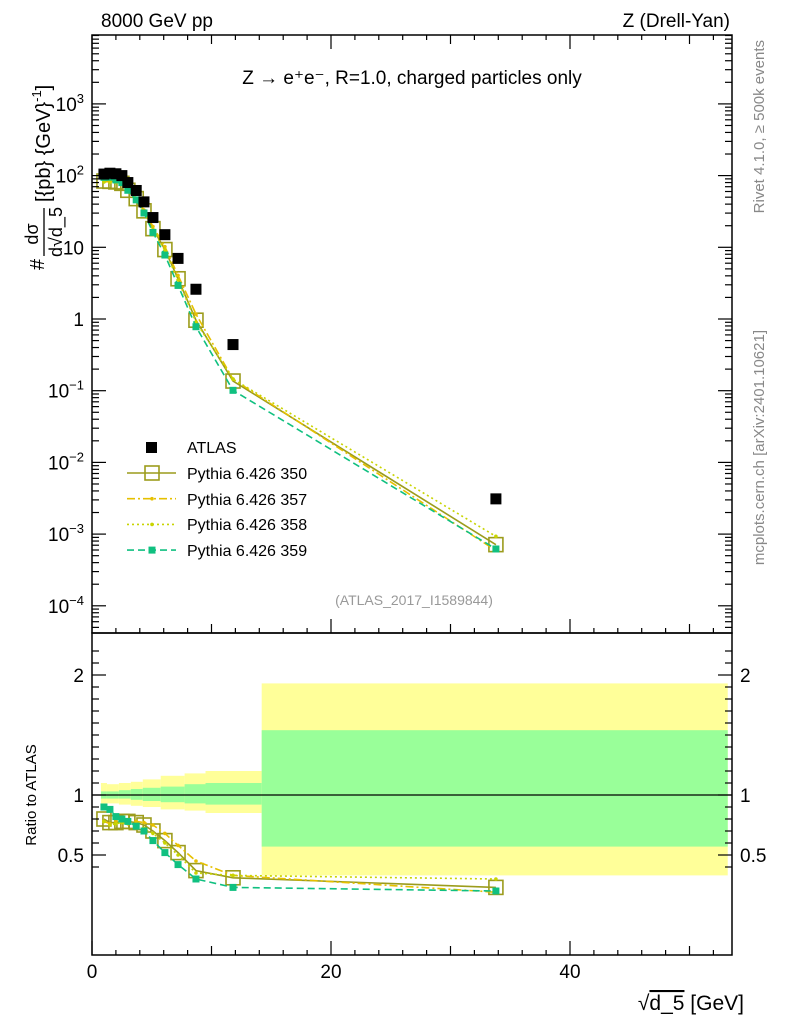 The width and height of the screenshot is (786, 1024). I want to click on x-tick-labels: 0 20 40, so click(334, 972).